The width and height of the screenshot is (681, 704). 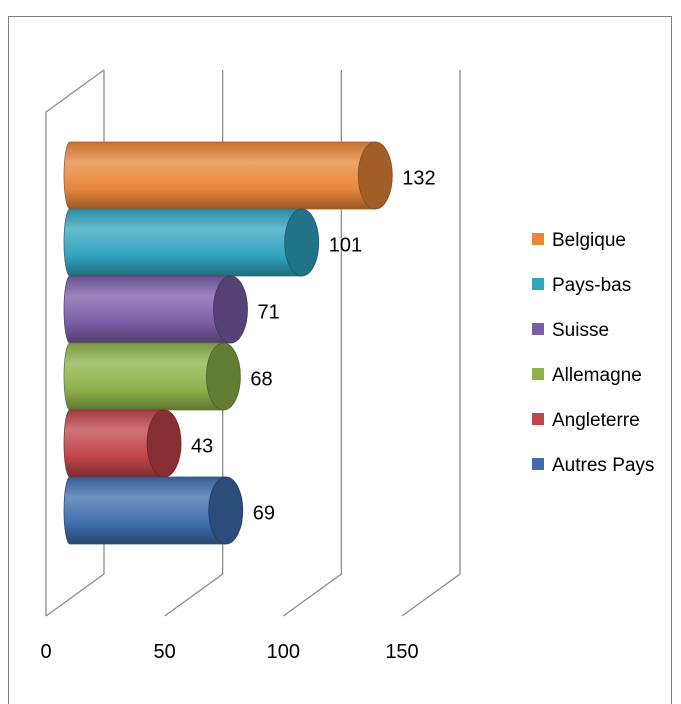 What do you see at coordinates (603, 465) in the screenshot?
I see `legend-label: Autres Pays` at bounding box center [603, 465].